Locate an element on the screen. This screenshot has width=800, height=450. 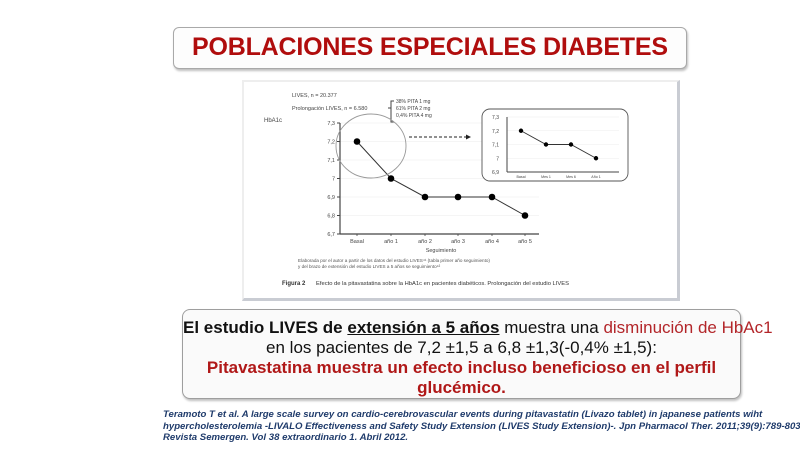
summary-underlined: extensión a 5 años is located at coordinates (423, 327).